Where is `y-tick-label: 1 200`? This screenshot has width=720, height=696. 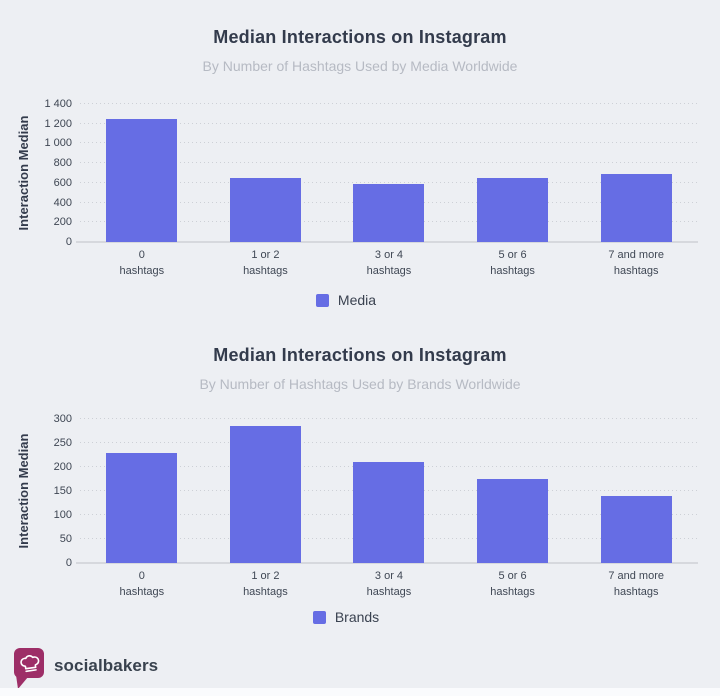
y-tick-label: 1 200 is located at coordinates (58, 123).